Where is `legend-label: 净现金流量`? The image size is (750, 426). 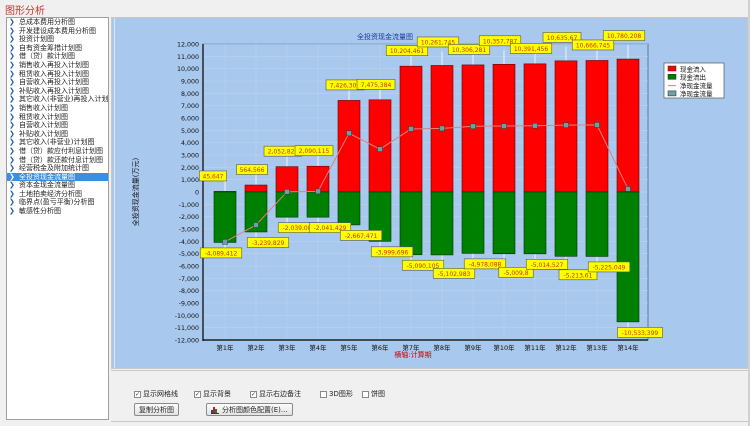 legend-label: 净现金流量 is located at coordinates (696, 85).